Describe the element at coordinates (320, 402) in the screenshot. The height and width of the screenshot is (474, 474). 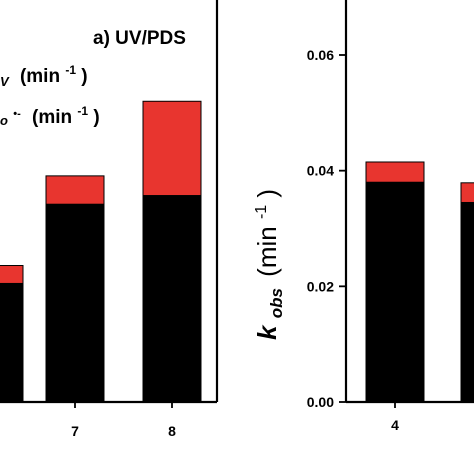
I see `right-y-tick-label: 0.00` at that location.